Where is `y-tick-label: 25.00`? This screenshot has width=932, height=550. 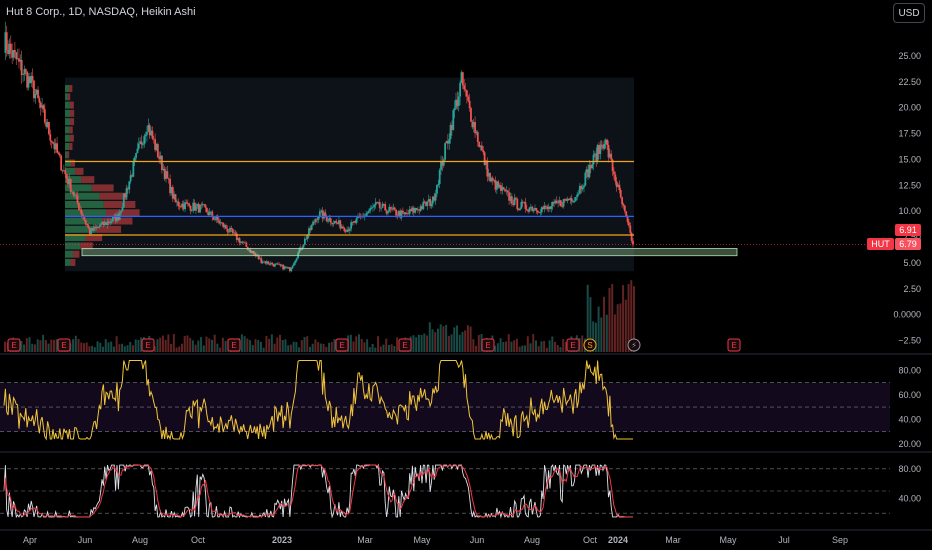 y-tick-label: 25.00 is located at coordinates (909, 56).